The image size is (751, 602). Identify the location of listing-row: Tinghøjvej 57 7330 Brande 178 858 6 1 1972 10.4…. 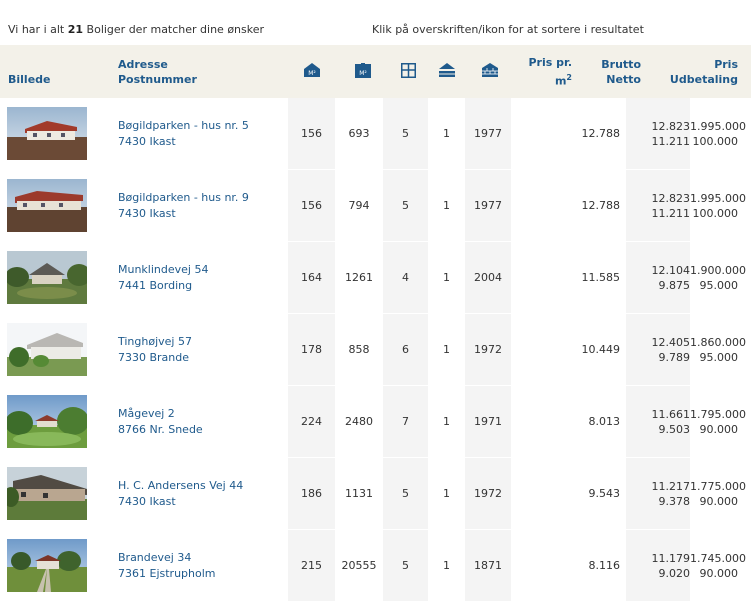
(375, 349).